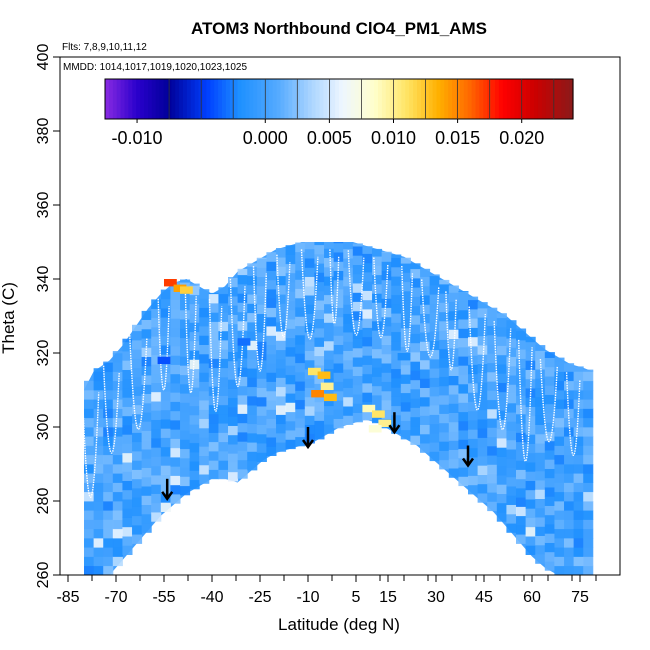 This screenshot has width=650, height=650. Describe the element at coordinates (43, 131) in the screenshot. I see `y-tick-label: 380` at that location.